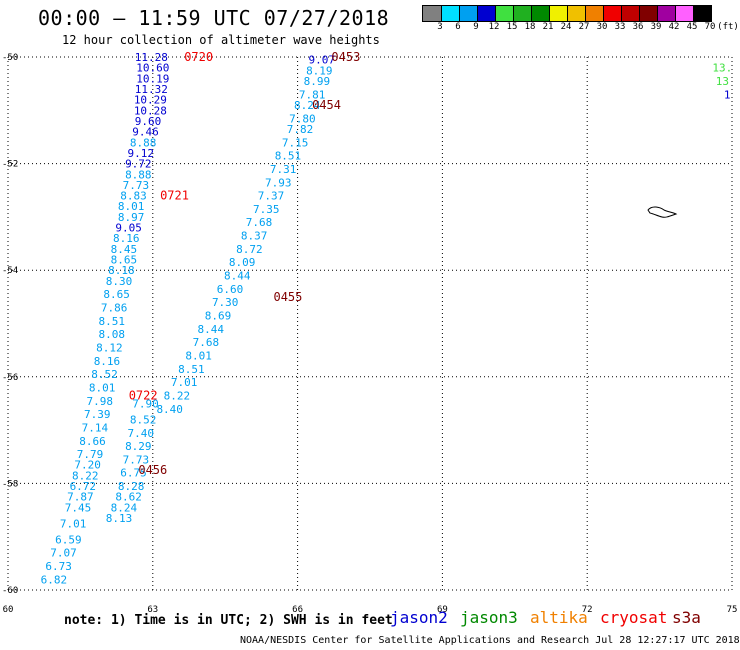 The height and width of the screenshot is (650, 740). What do you see at coordinates (143, 395) in the screenshot?
I see `pass-time-label: 0722` at bounding box center [143, 395].